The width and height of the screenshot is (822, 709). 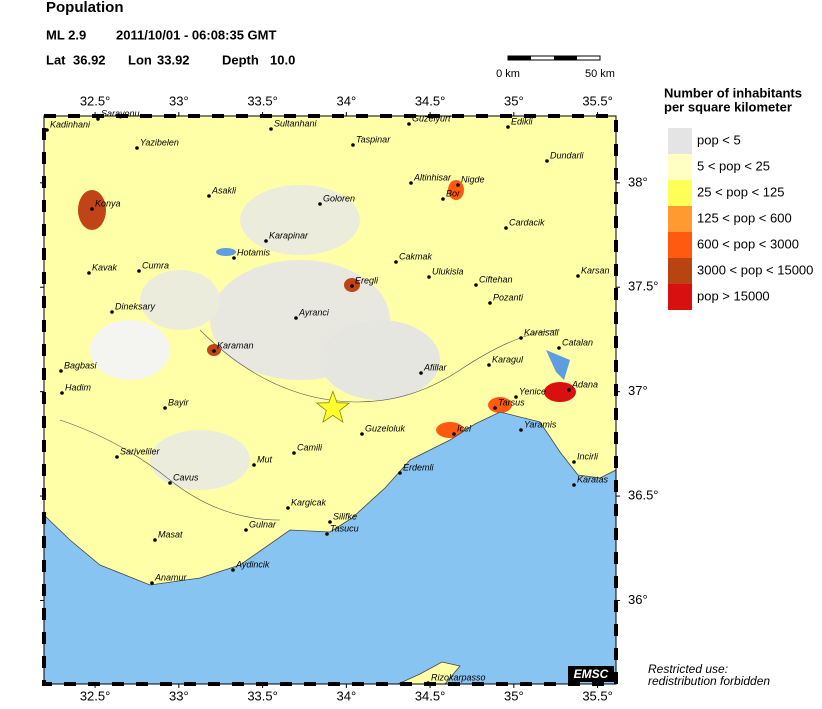 I want to click on city-label: Yenice, so click(x=532, y=391).